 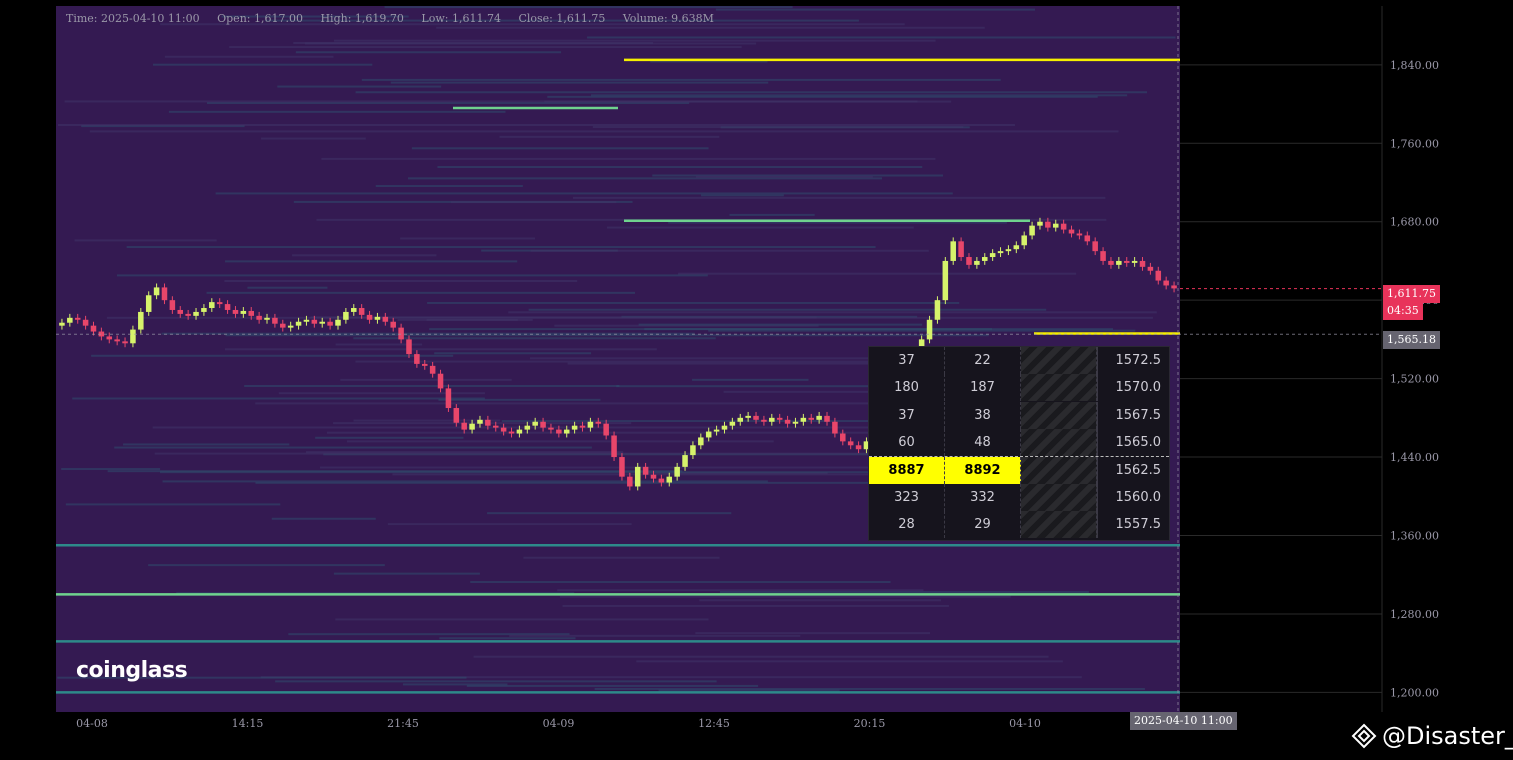 What do you see at coordinates (1133, 470) in the screenshot?
I see `tooltip-price: 1562.5` at bounding box center [1133, 470].